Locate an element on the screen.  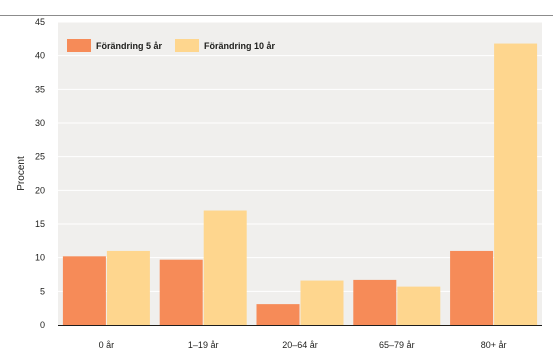
legend-label: Förändring 10 år is located at coordinates (240, 46).